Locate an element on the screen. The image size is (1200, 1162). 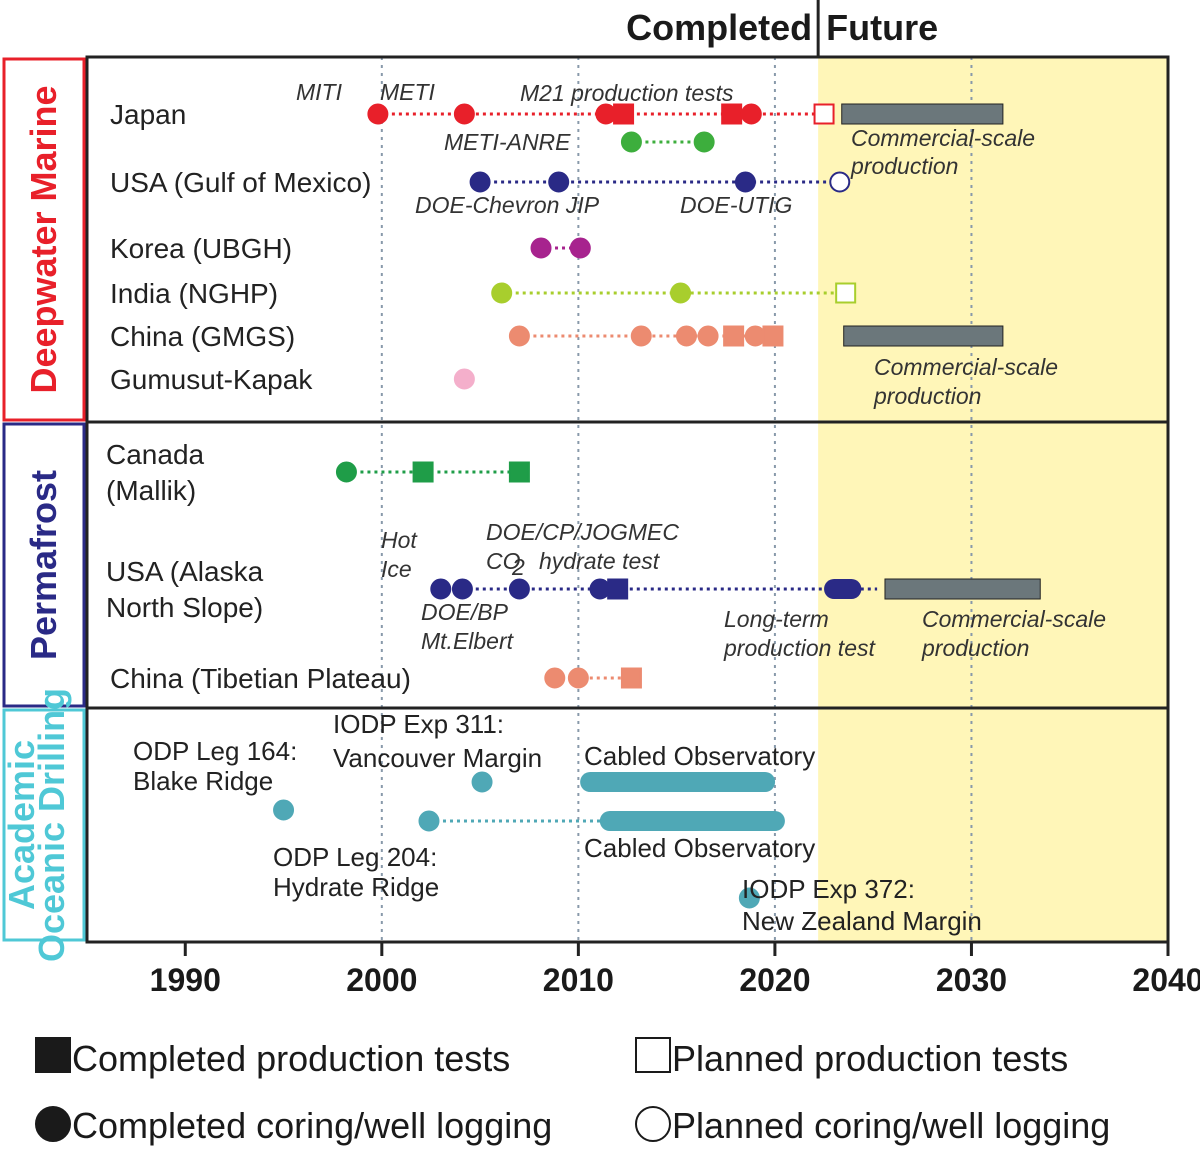
annotation-label: ODP Leg 164: is located at coordinates (215, 751).